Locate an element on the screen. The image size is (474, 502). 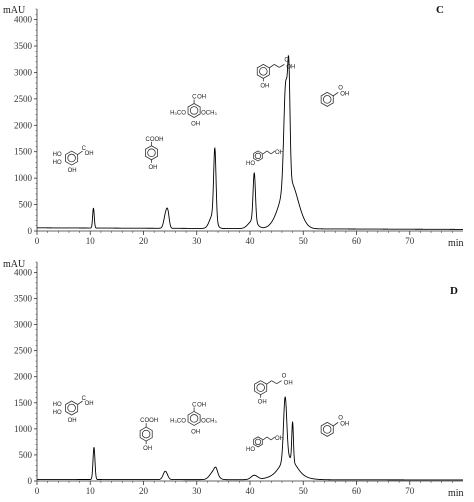
structure-benzoic: OOH is located at coordinates (334, 96).